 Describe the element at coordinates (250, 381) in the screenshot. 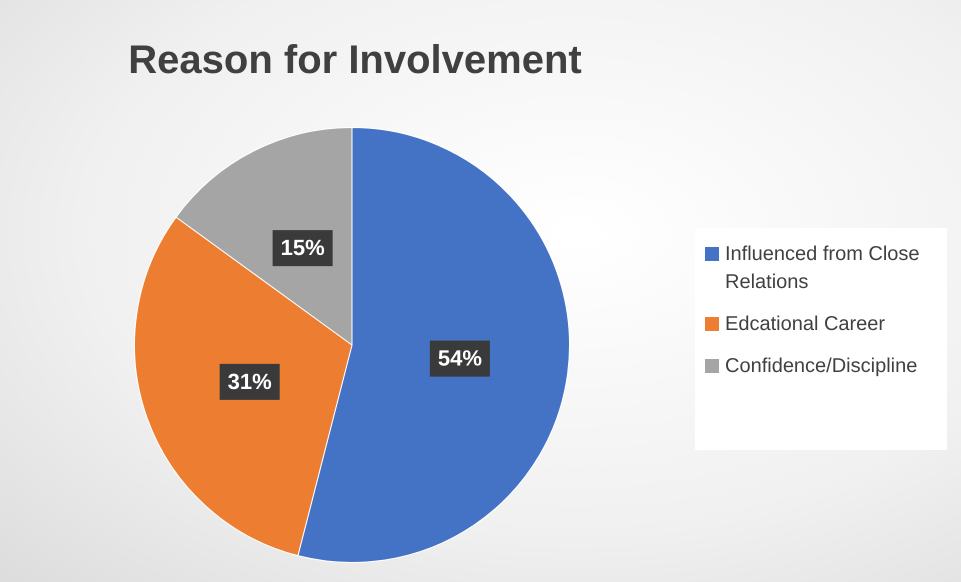

I see `data-label: 31%` at that location.